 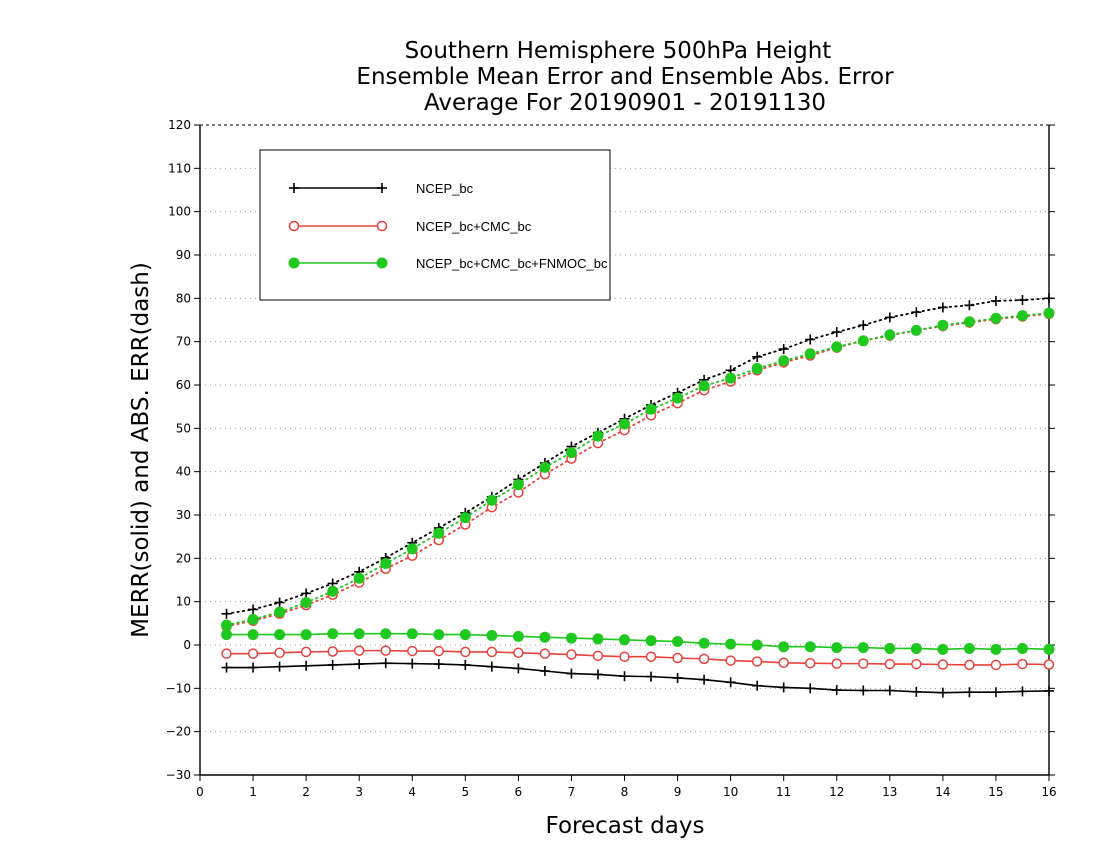 I want to click on legend-box, so click(x=435, y=225).